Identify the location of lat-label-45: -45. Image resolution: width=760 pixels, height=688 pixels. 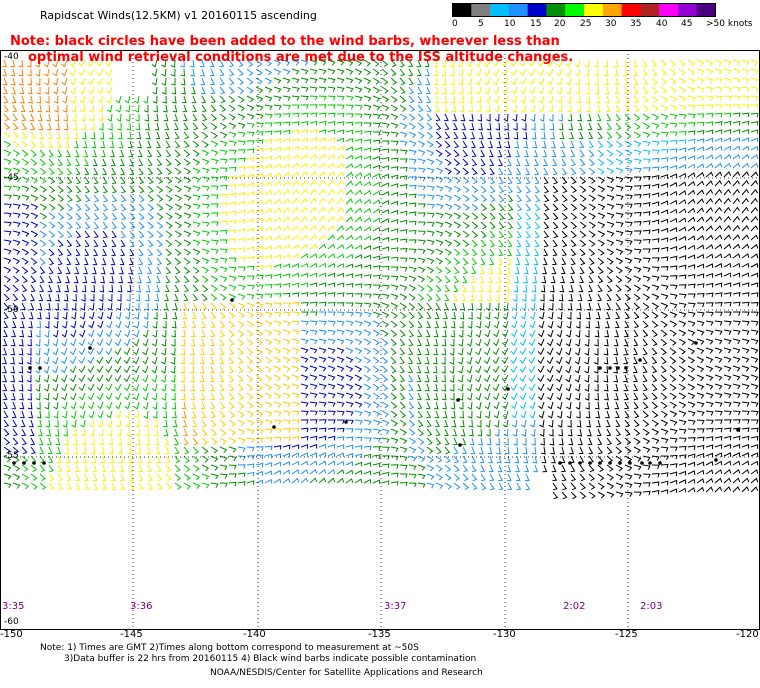
(11, 178).